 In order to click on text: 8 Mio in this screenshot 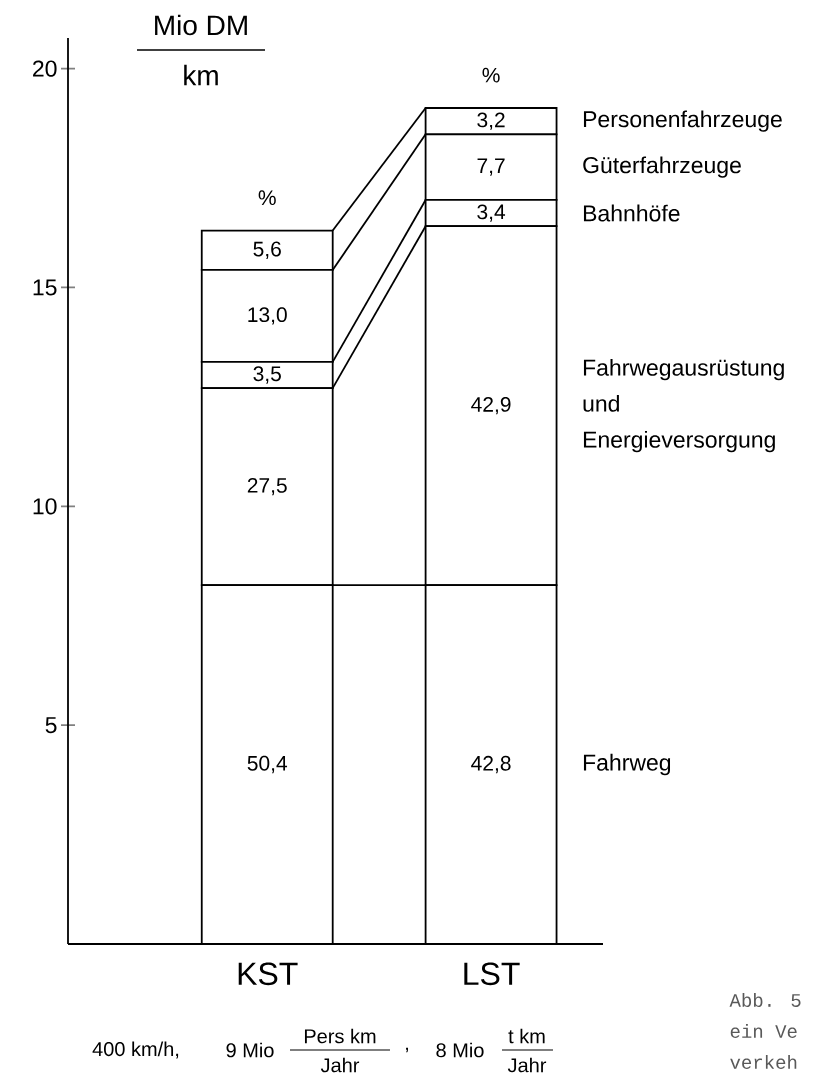, I will do `click(460, 1050)`.